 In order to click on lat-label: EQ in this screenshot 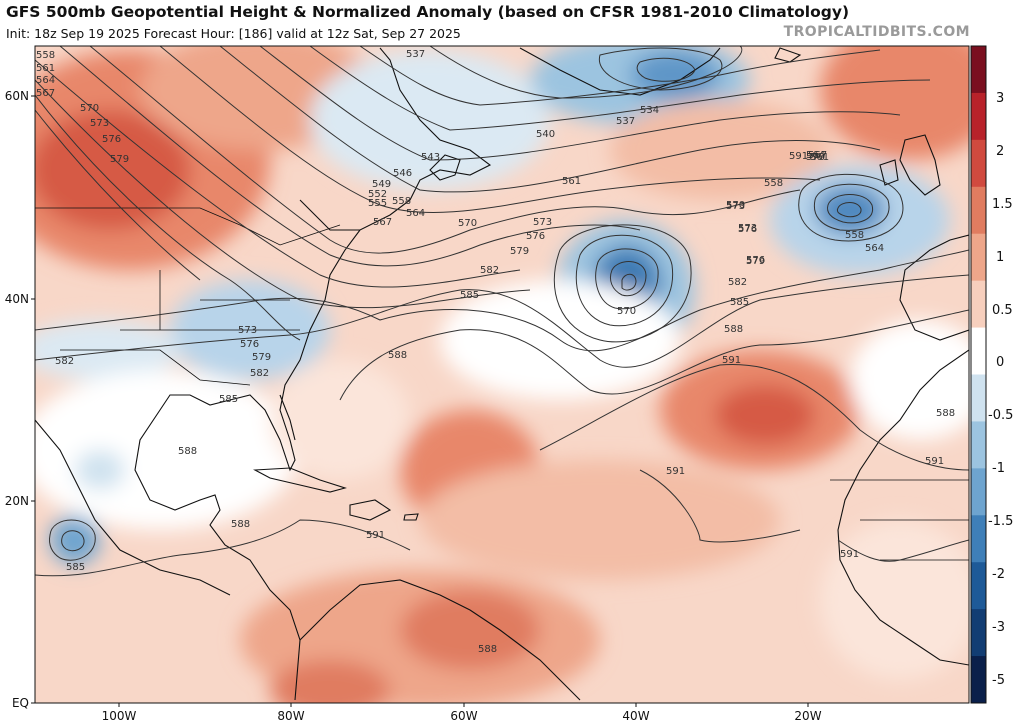, I will do `click(20, 703)`.